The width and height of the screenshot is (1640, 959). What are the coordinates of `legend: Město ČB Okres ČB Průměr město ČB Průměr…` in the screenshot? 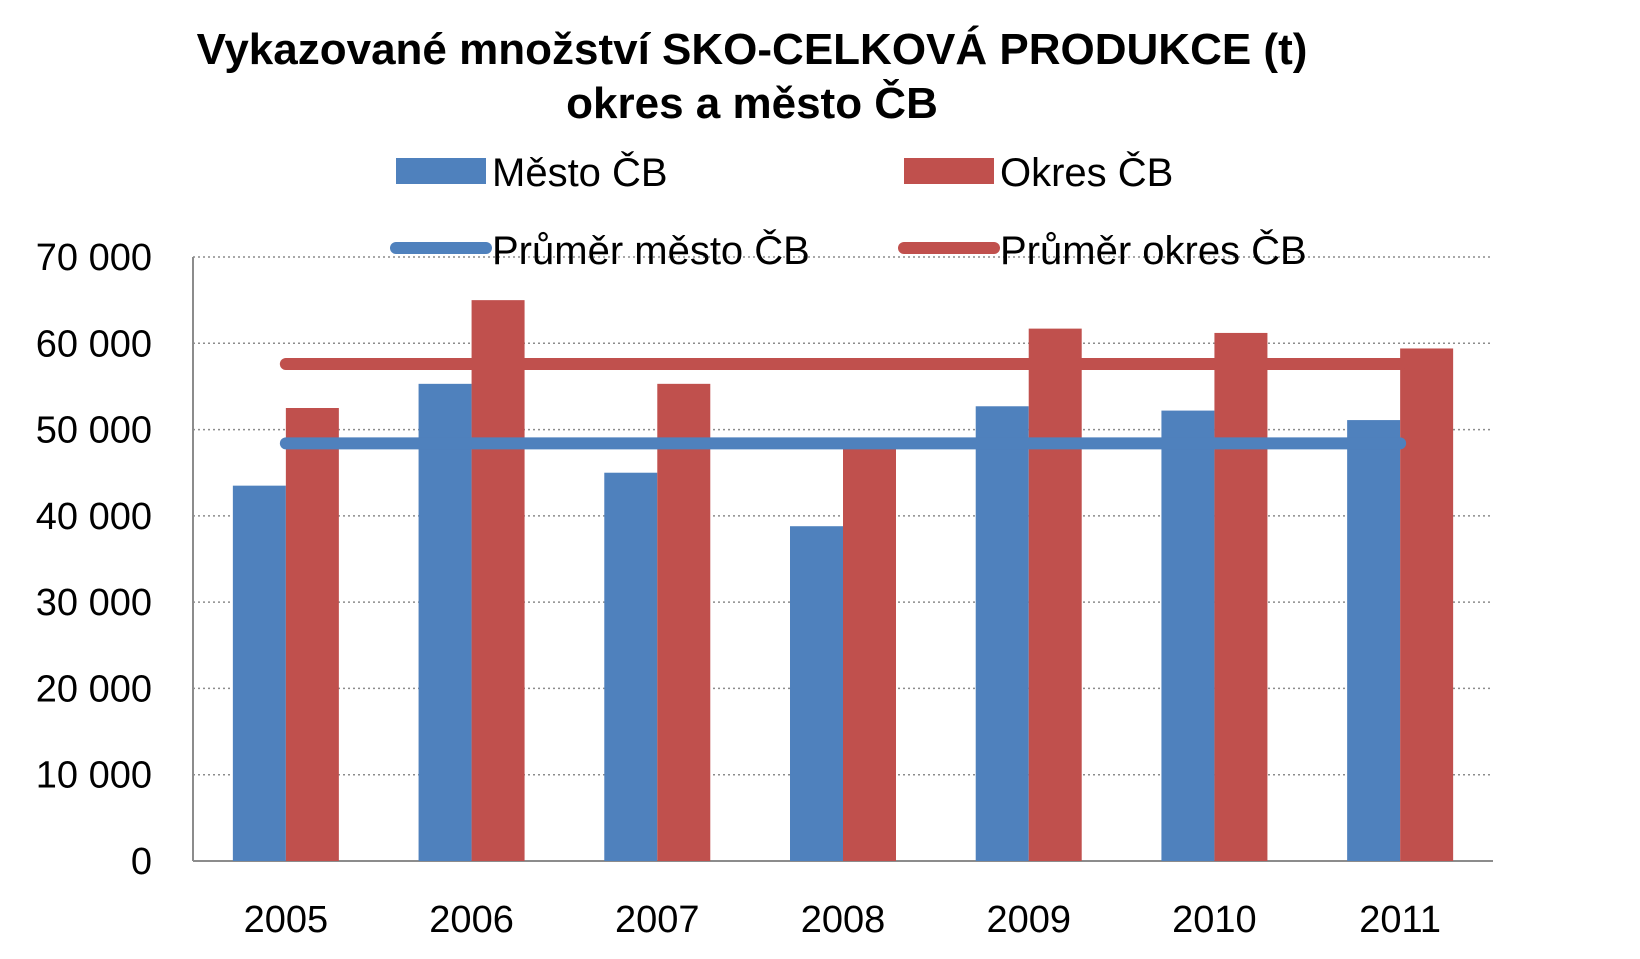 It's located at (848, 211).